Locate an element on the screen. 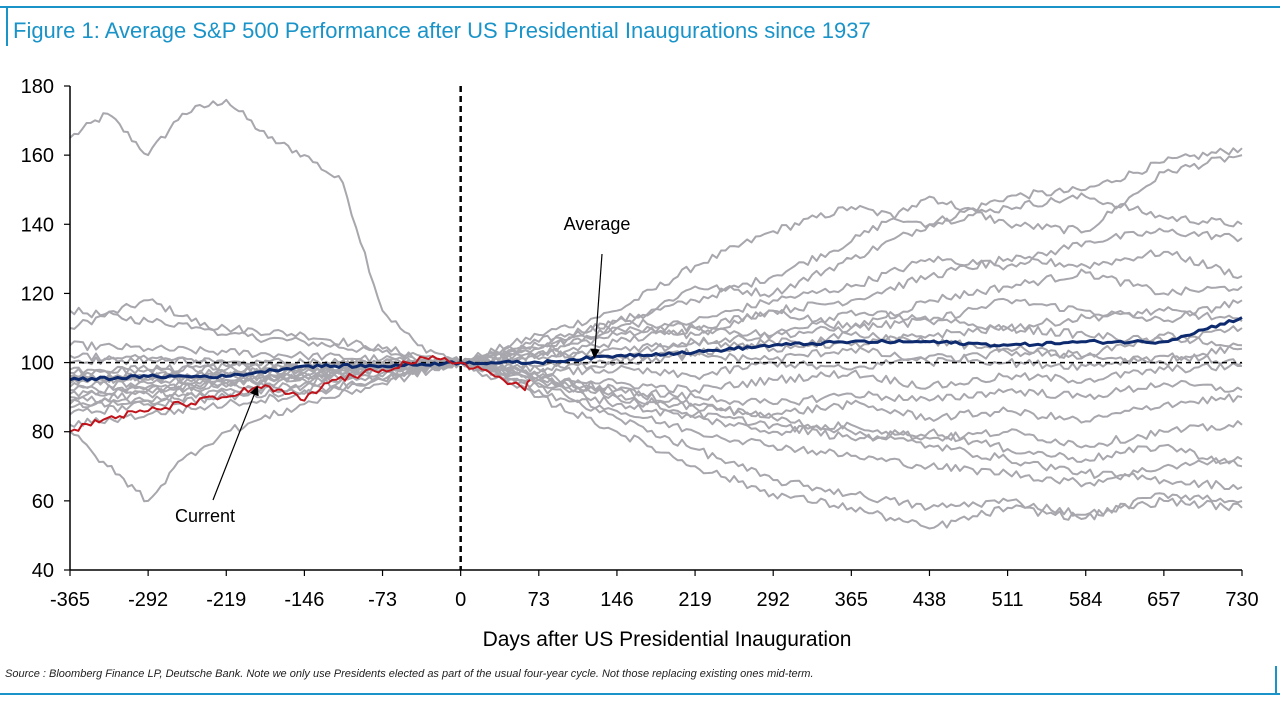 The height and width of the screenshot is (702, 1280). x-axis-label: Days after US Presidential Inauguration is located at coordinates (667, 639).